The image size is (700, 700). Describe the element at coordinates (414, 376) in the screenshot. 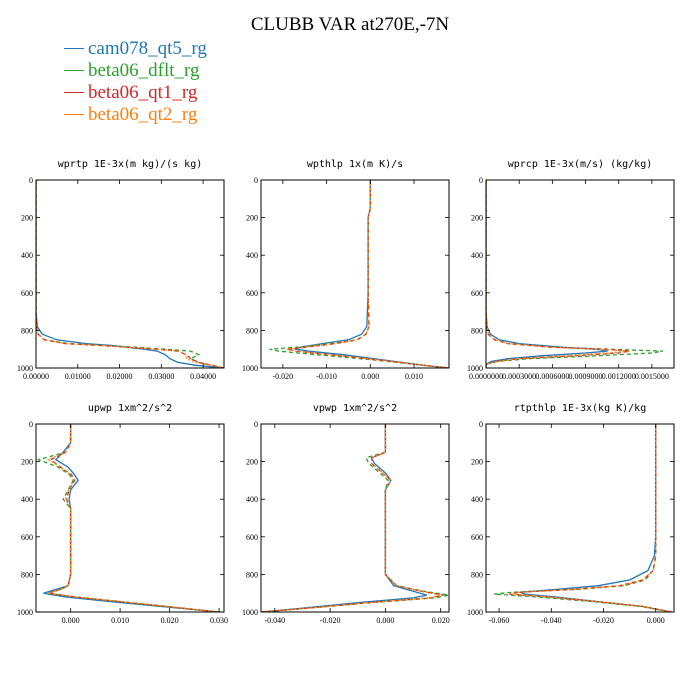

I see `x-tick-label-1-3: 0.010` at that location.